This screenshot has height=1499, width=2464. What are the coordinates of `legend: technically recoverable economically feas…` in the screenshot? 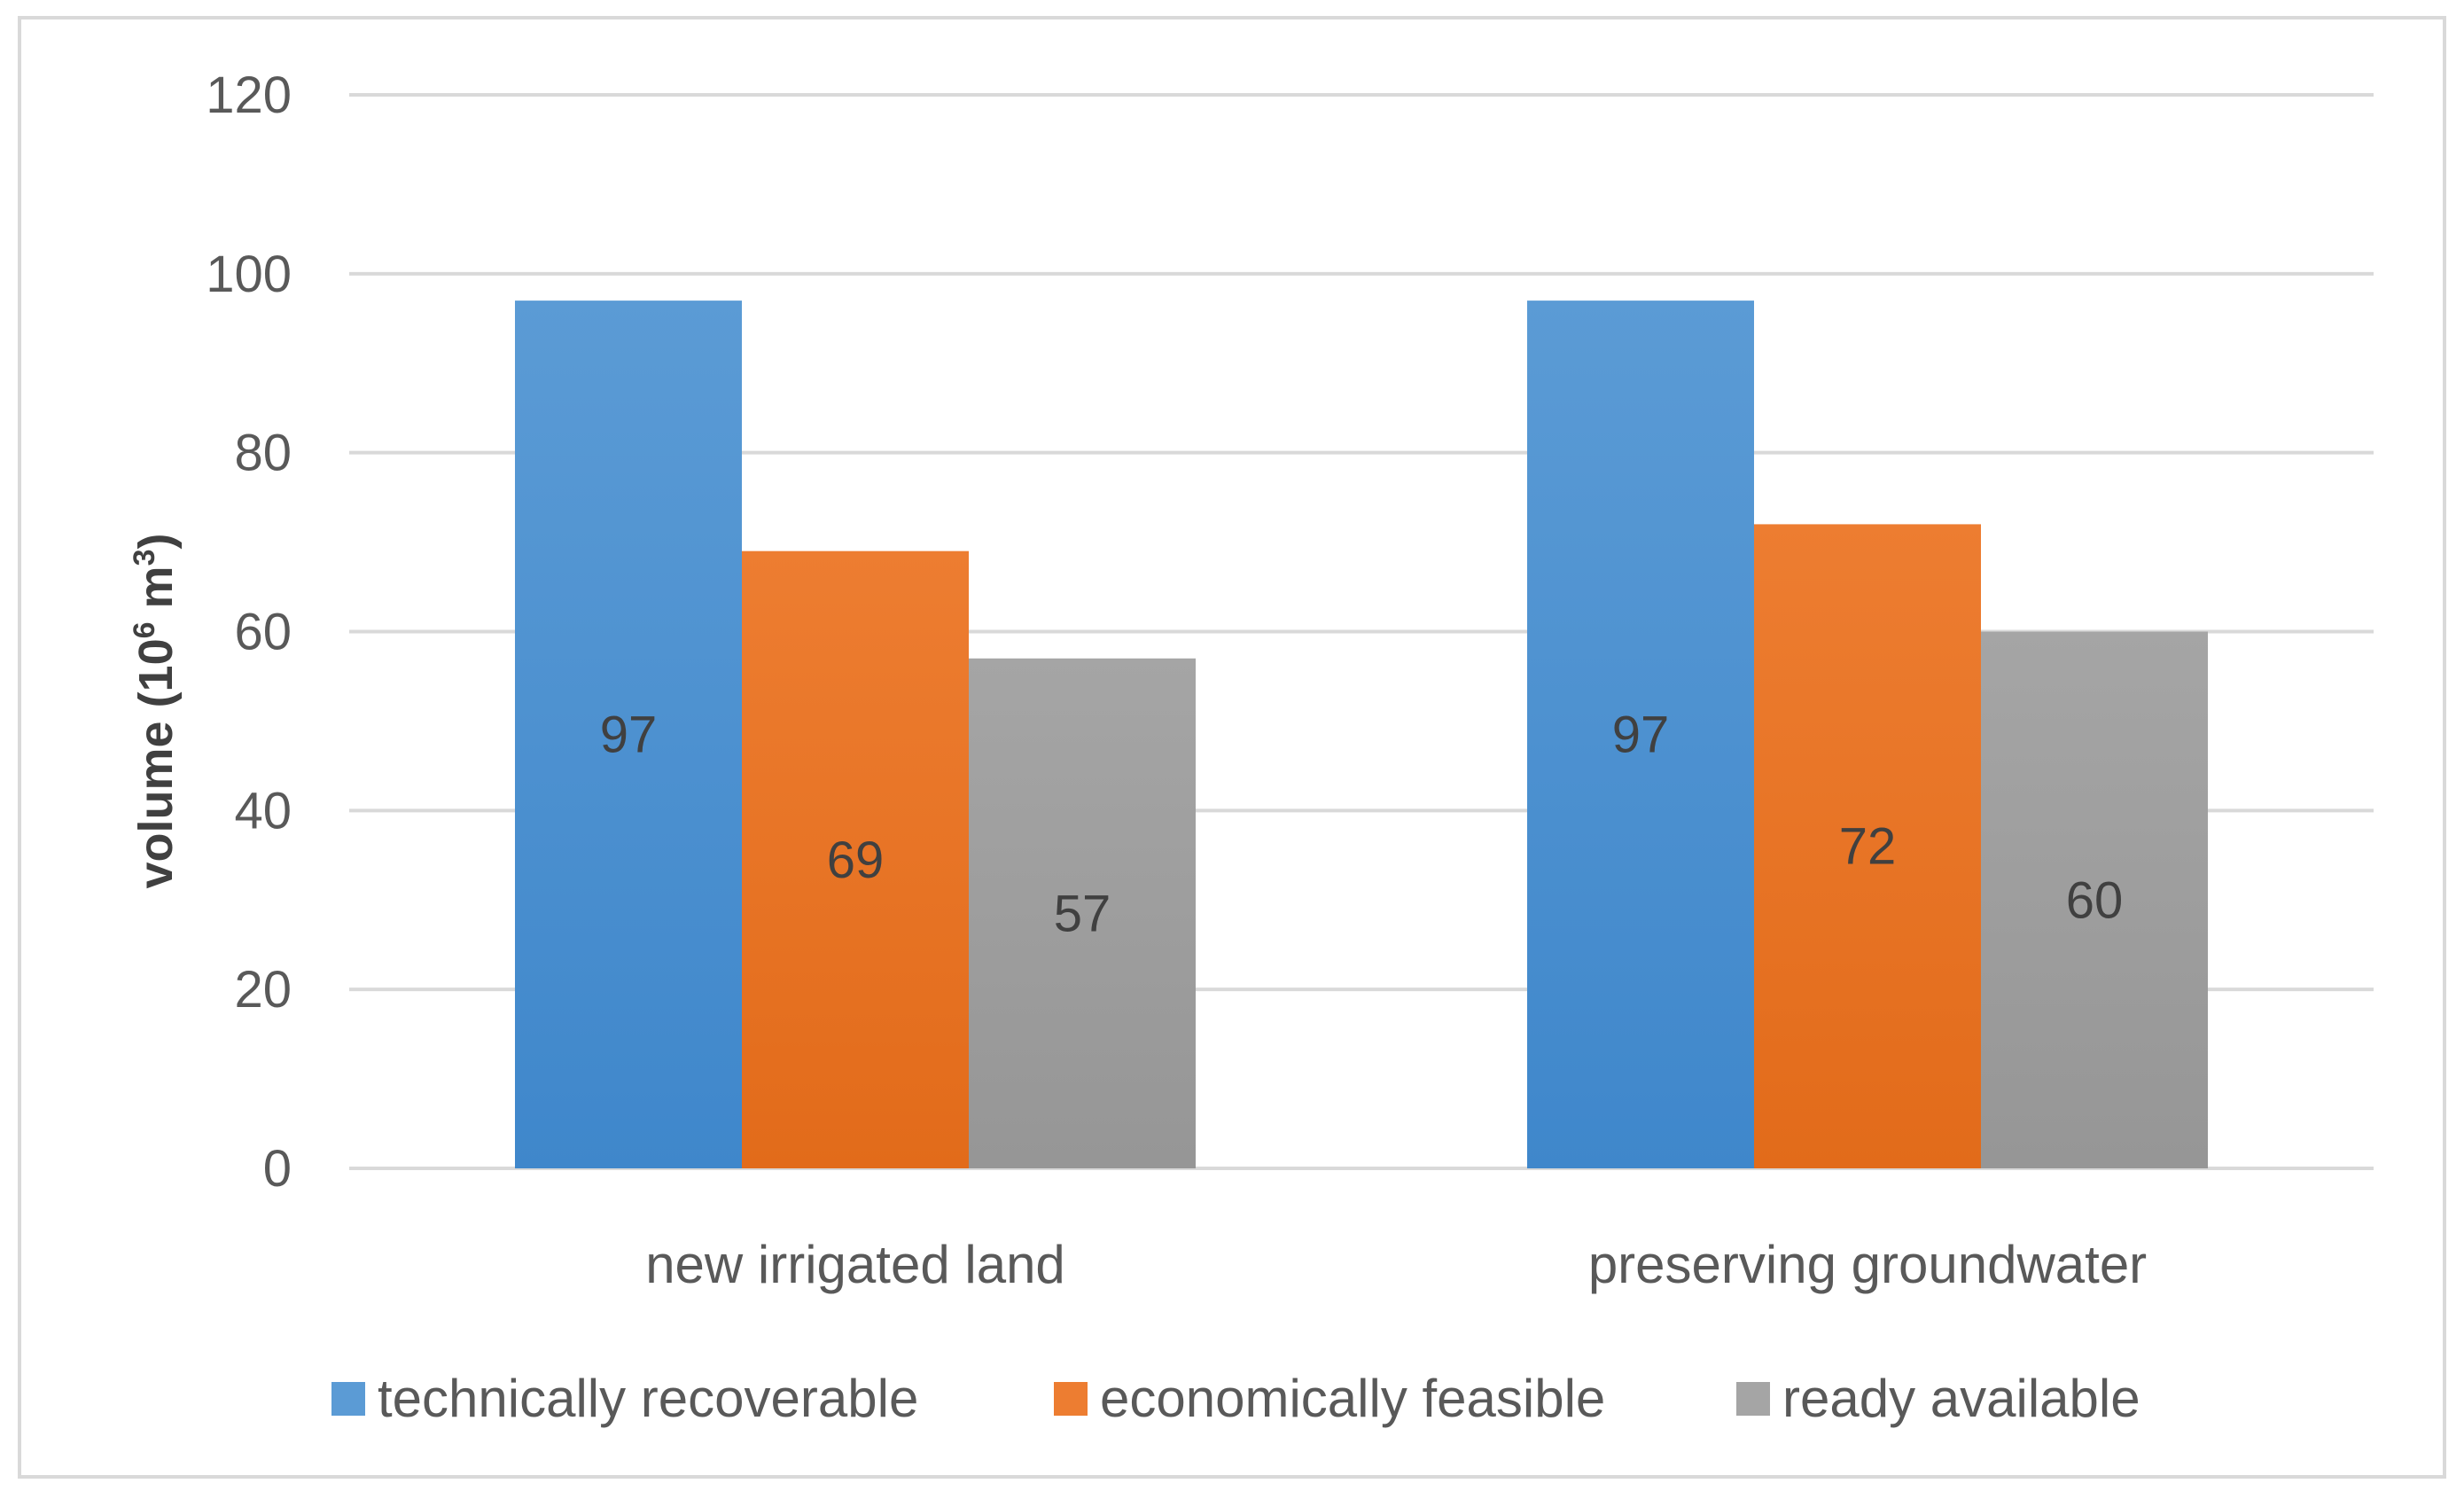 It's located at (1235, 1398).